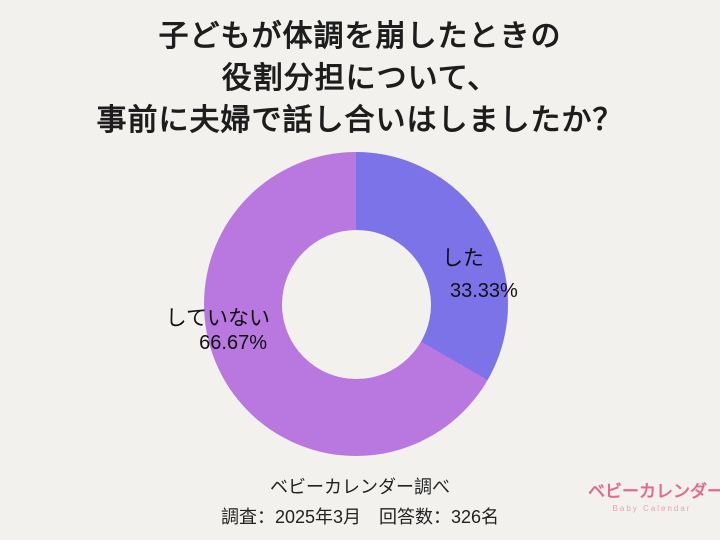  Describe the element at coordinates (233, 343) in the screenshot. I see `slice-pct-shiteinai: 66.67%` at that location.